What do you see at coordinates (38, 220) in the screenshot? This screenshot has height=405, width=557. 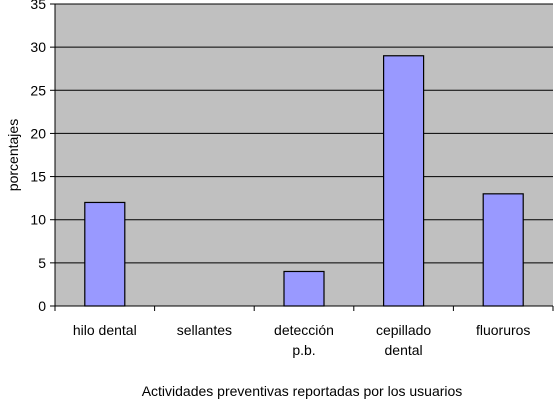 I see `y-tick-label: 10` at bounding box center [38, 220].